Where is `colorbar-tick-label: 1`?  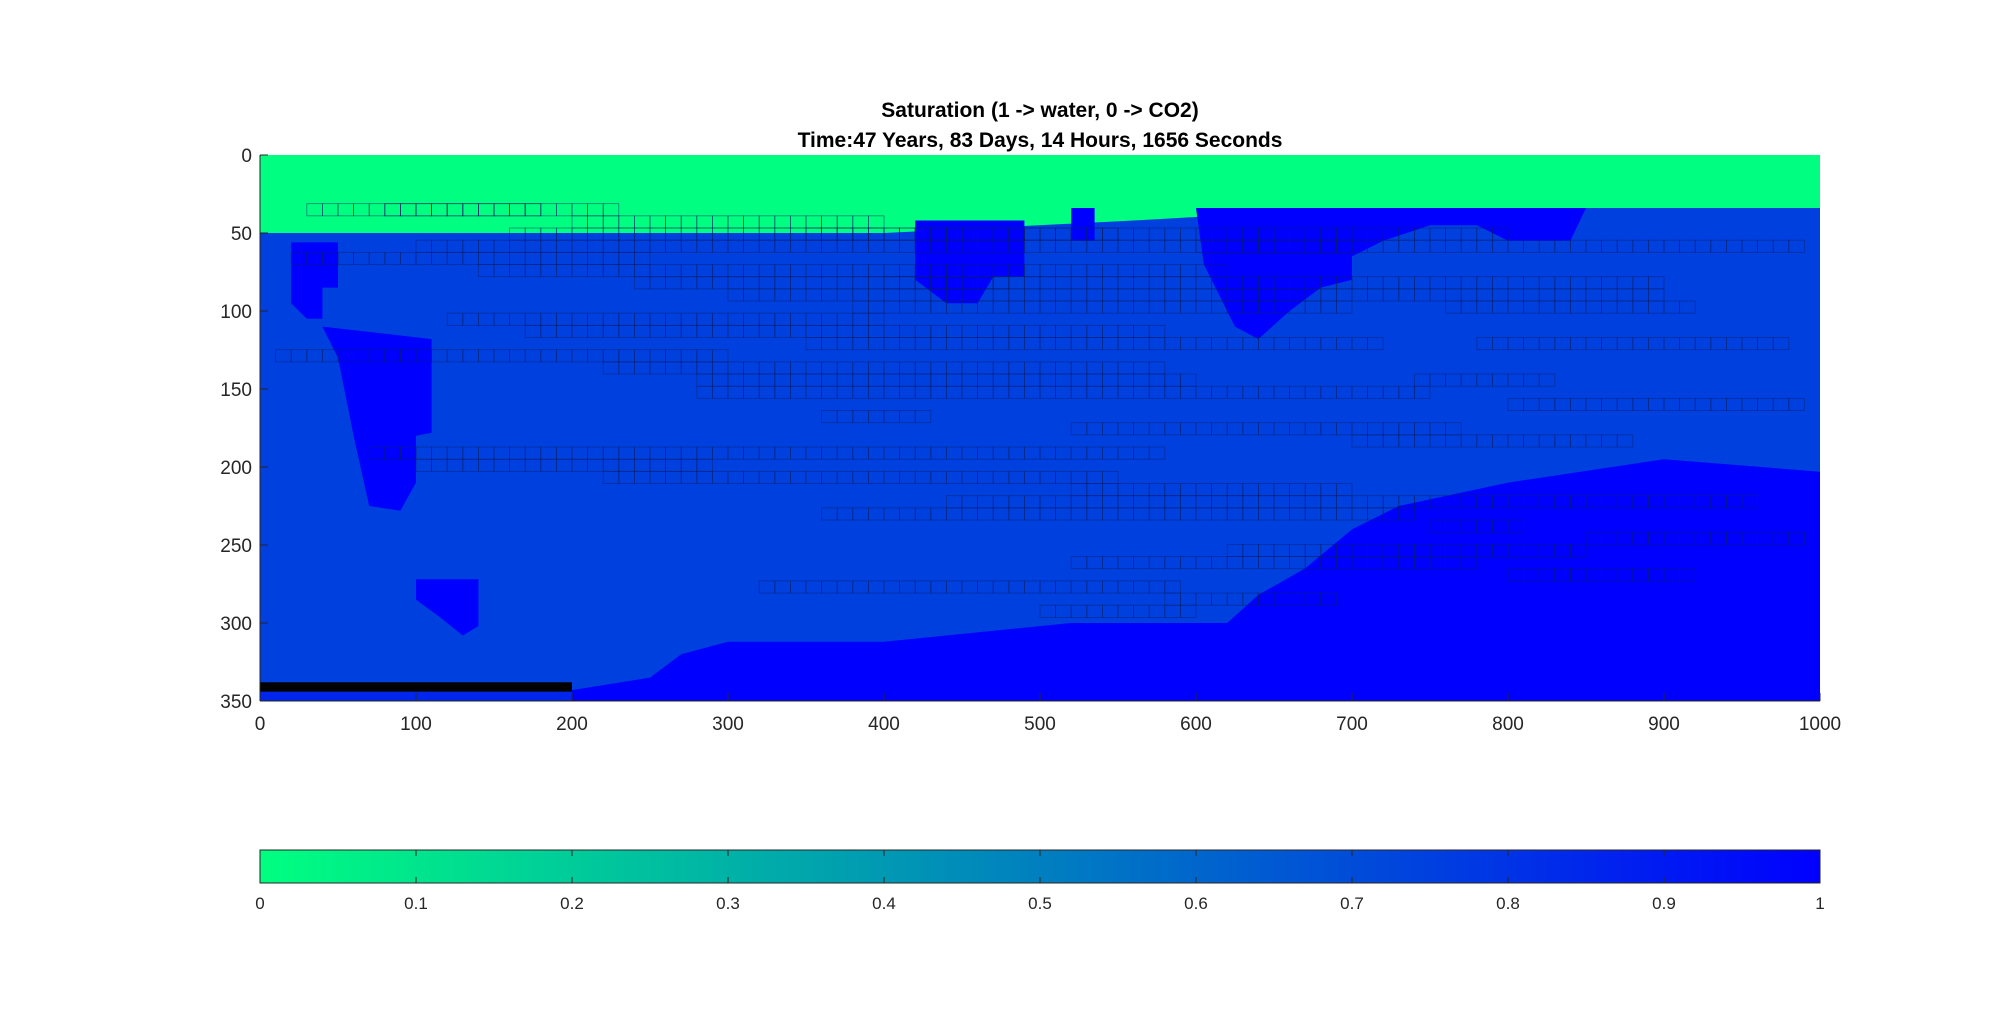
colorbar-tick-label: 1 is located at coordinates (1819, 903).